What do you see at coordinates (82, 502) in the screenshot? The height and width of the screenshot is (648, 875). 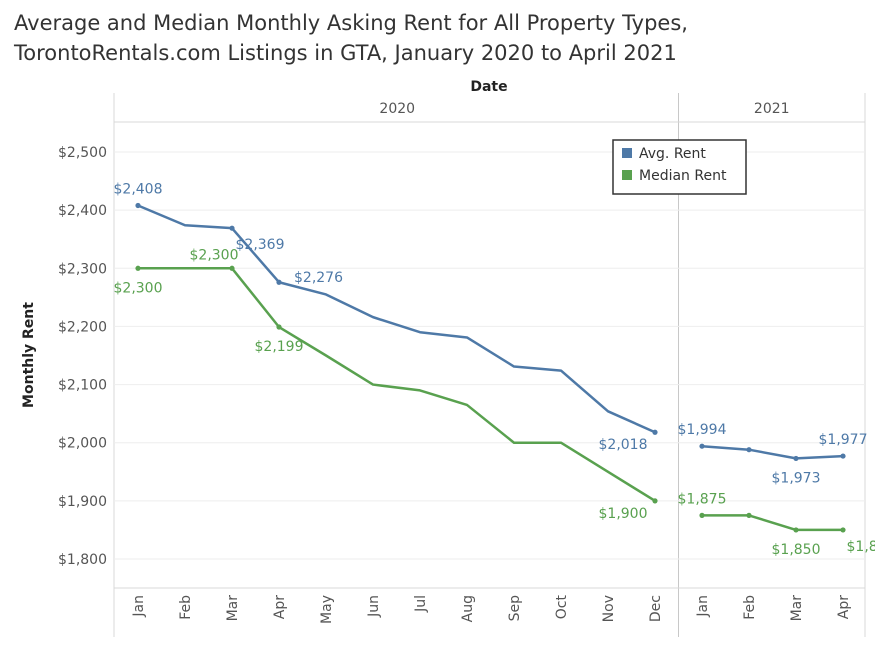 I see `y-tick-label: $1,900` at bounding box center [82, 502].